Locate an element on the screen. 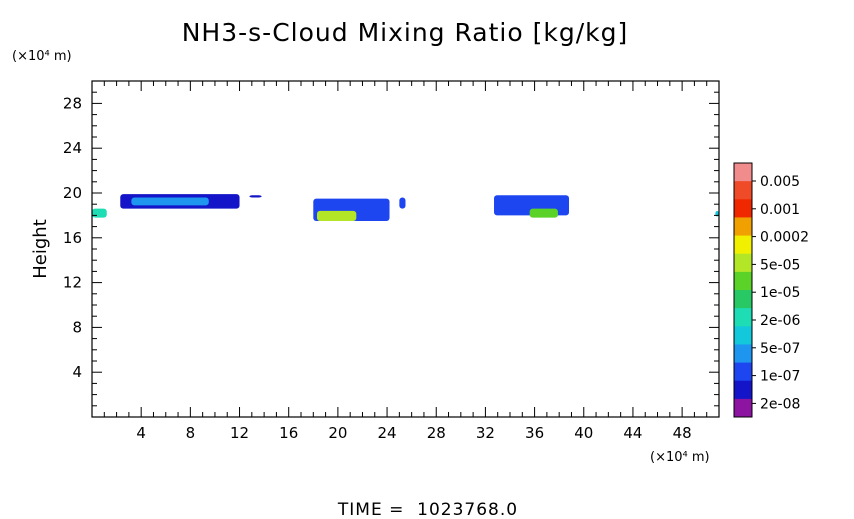 This screenshot has height=519, width=854. y-tick-label: 28 is located at coordinates (72, 103).